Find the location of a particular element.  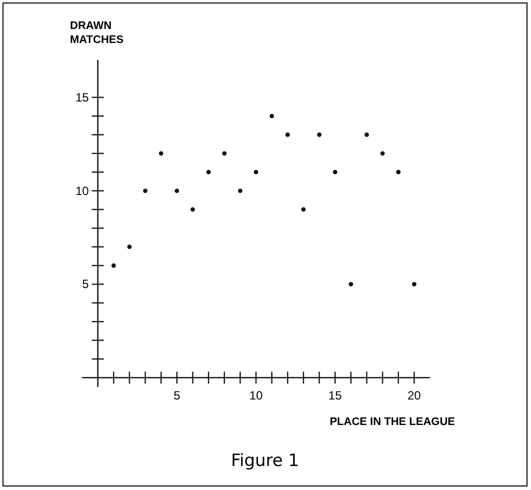

y-axis-title: DRAWN MATCHES is located at coordinates (97, 33).